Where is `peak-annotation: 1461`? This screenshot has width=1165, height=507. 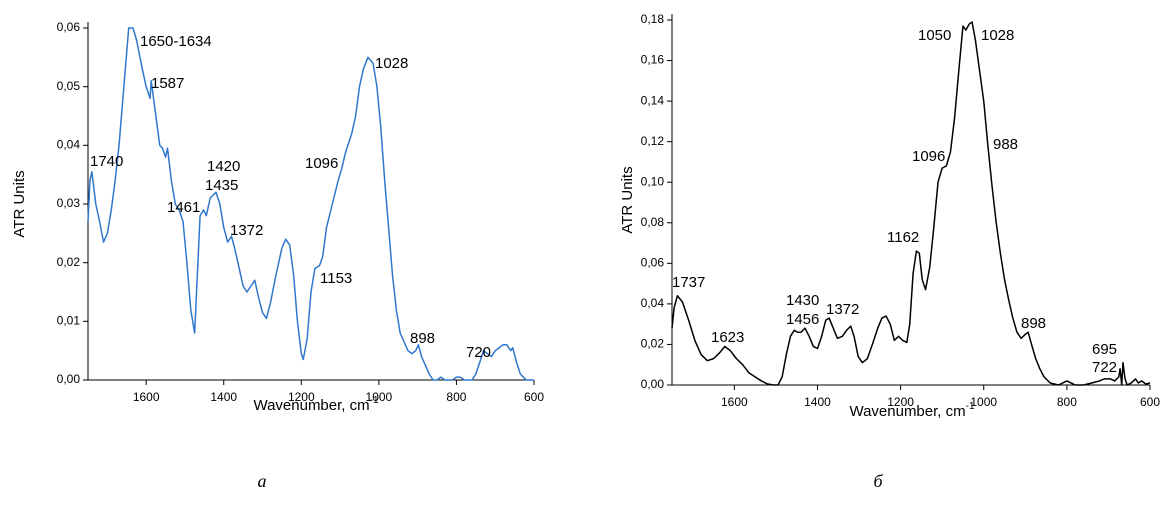 peak-annotation: 1461 is located at coordinates (183, 207).